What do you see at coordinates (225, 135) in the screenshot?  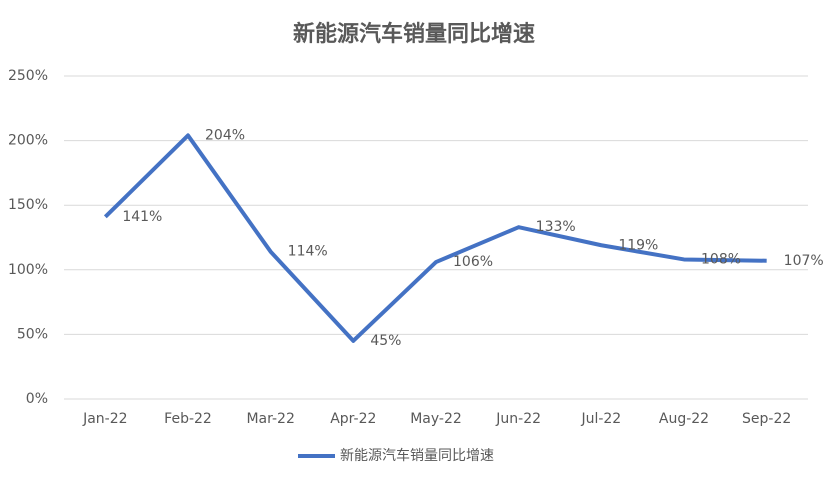 I see `data-label: 204%` at bounding box center [225, 135].